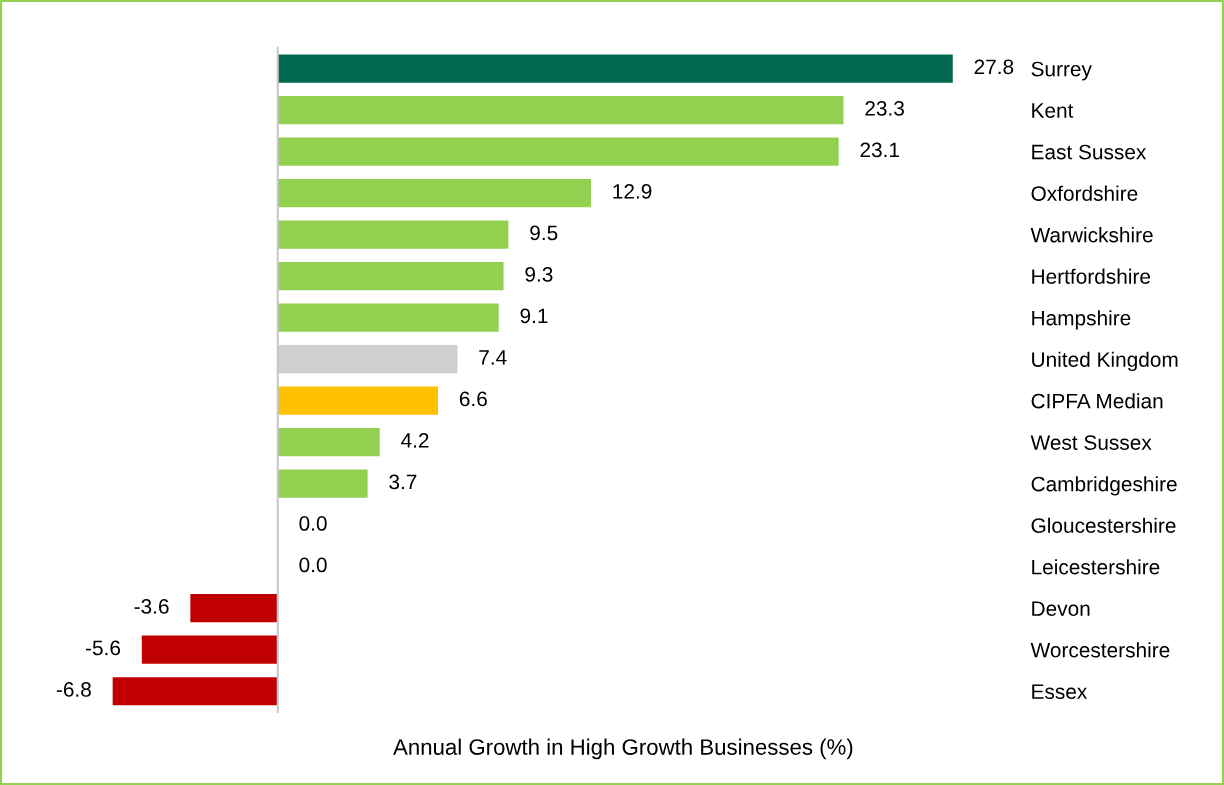 The image size is (1224, 785). I want to click on y-tick-label: Oxfordshire, so click(1084, 193).